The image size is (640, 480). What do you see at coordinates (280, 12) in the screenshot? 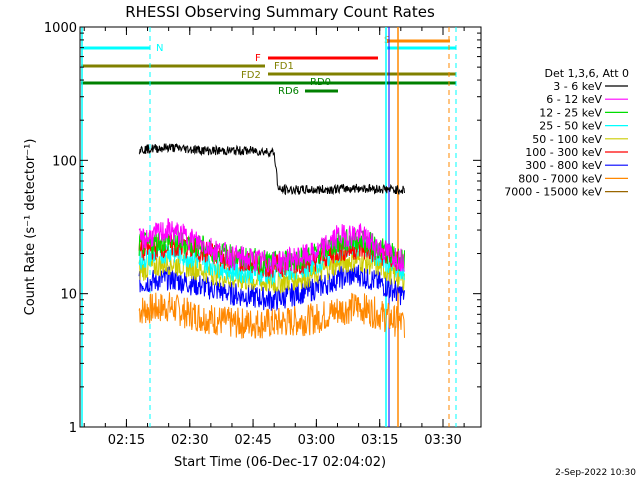
I see `chart-title: RHESSI Observing Summary Count Rates` at bounding box center [280, 12].